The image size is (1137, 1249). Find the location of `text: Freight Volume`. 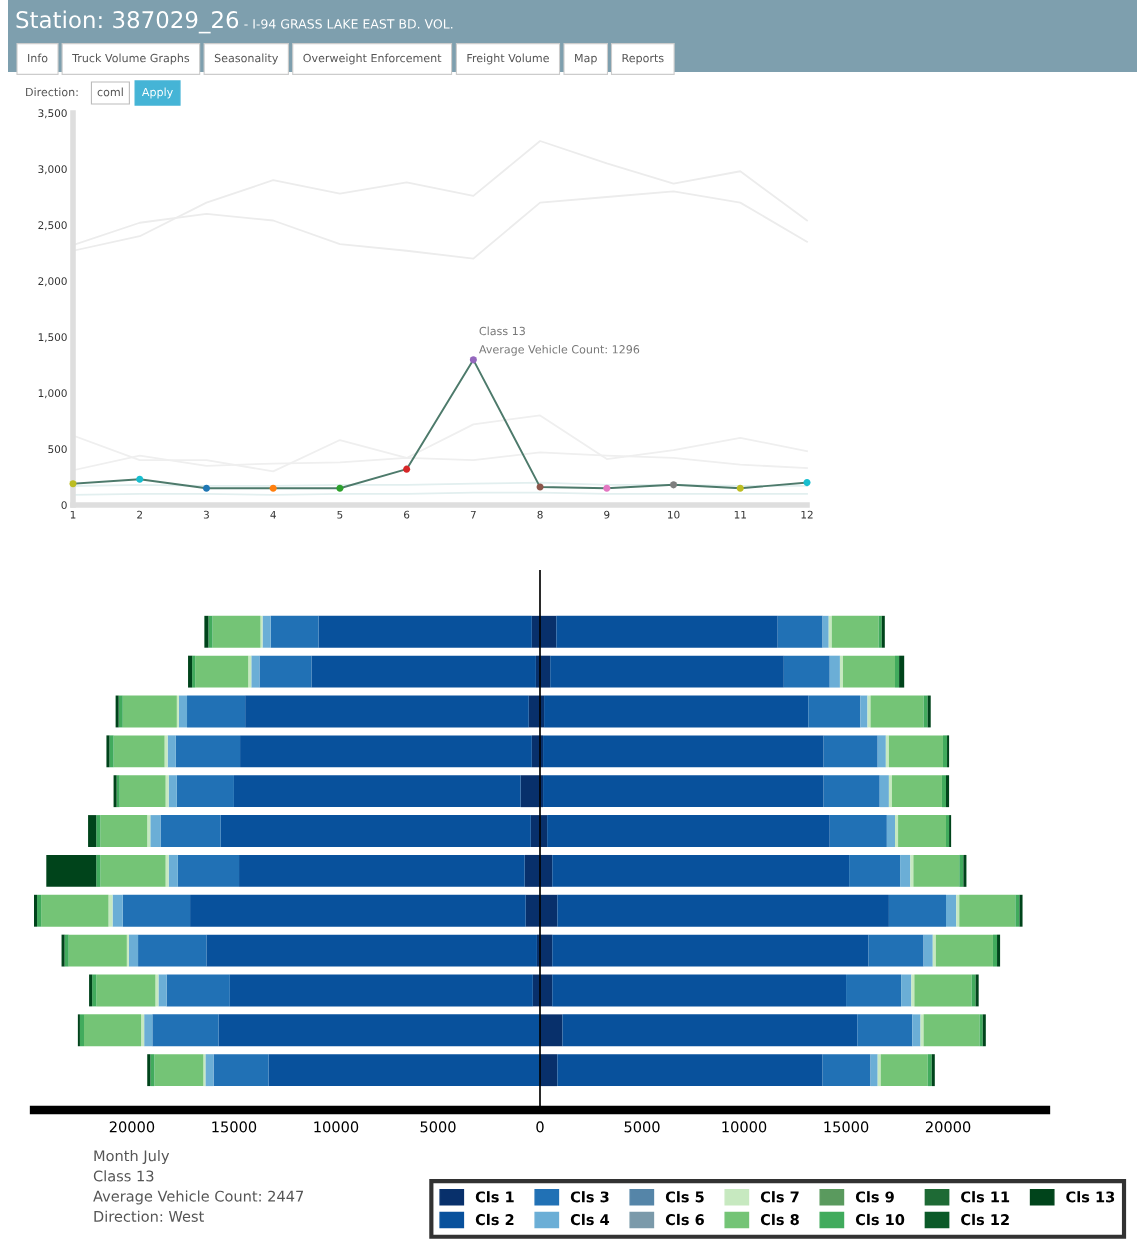

text: Freight Volume is located at coordinates (508, 59).